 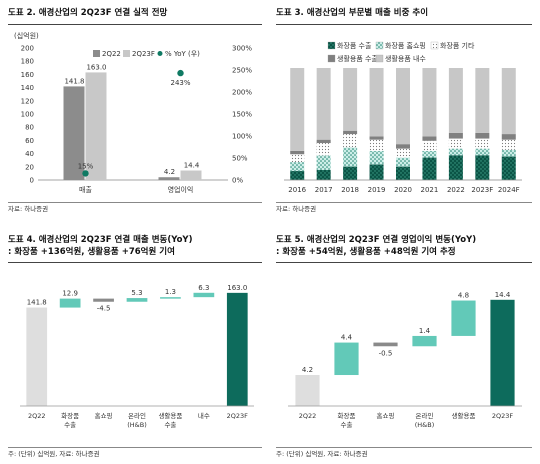 What do you see at coordinates (181, 189) in the screenshot?
I see `x-tick-label: 영업이익` at bounding box center [181, 189].